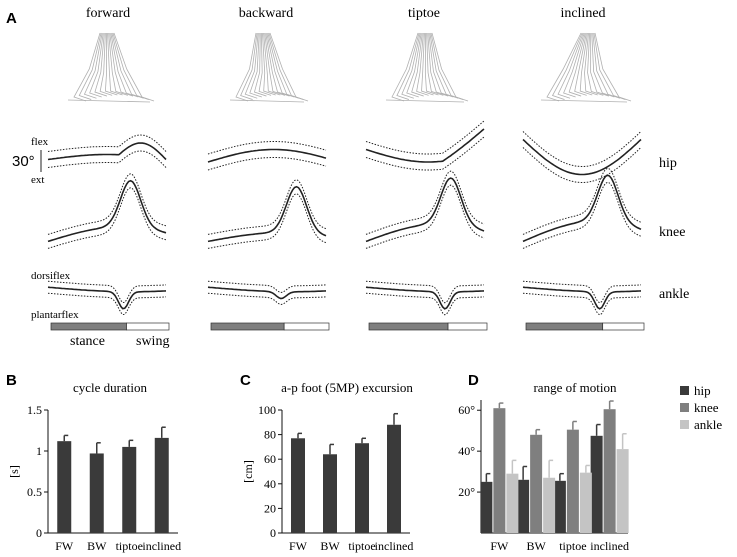 This screenshot has width=737, height=557. I want to click on bar-knee-inclined, so click(609, 471).